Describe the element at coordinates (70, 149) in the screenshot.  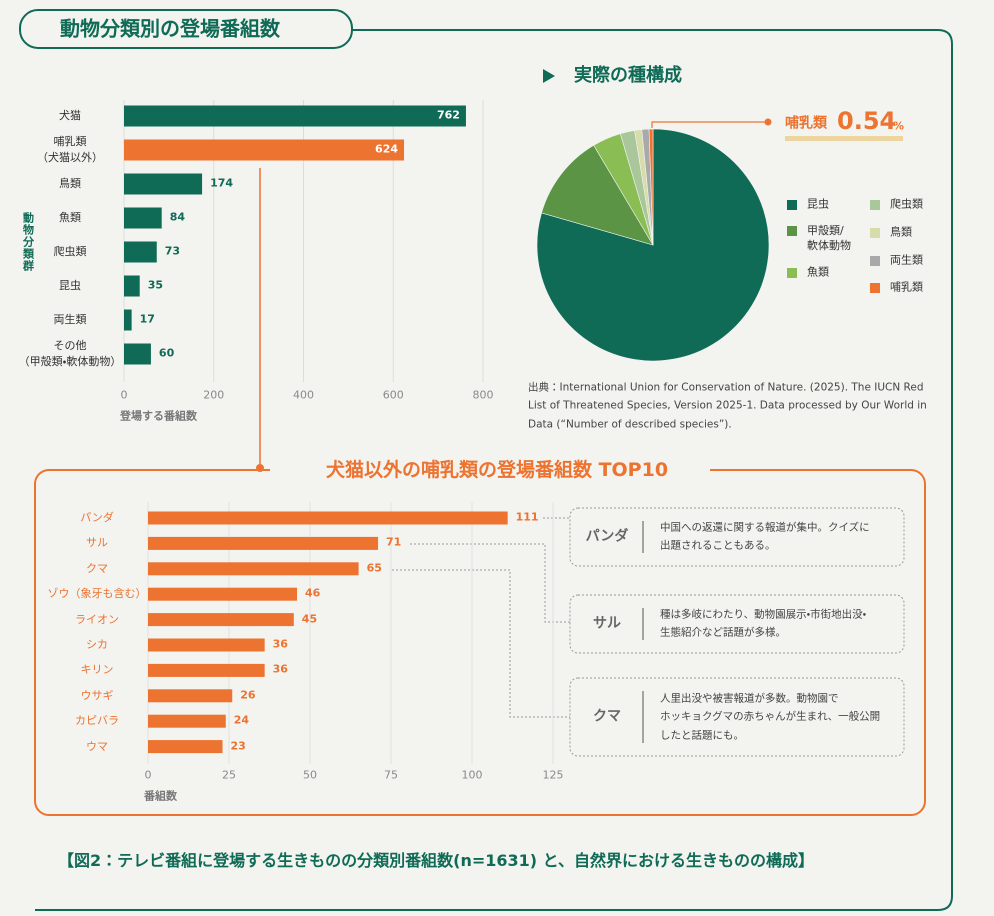
I see `y-tick-label: 哺乳類 （犬猫以外）` at that location.